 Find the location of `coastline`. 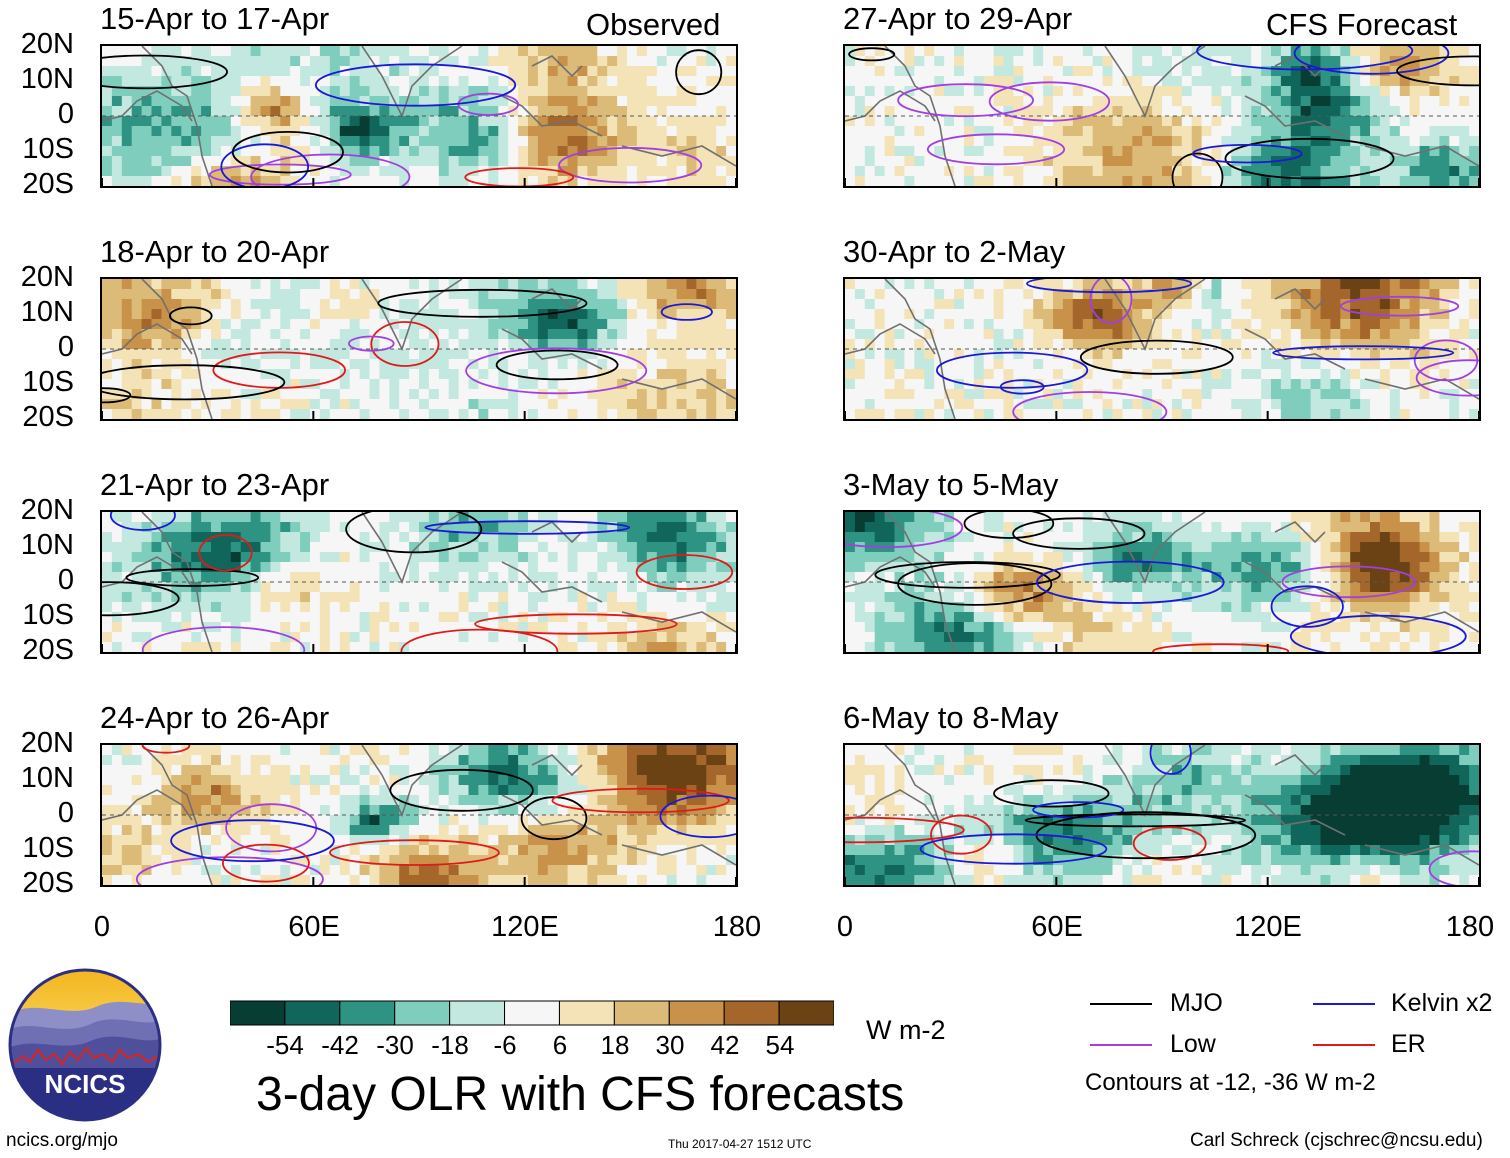

coastline is located at coordinates (552, 349).